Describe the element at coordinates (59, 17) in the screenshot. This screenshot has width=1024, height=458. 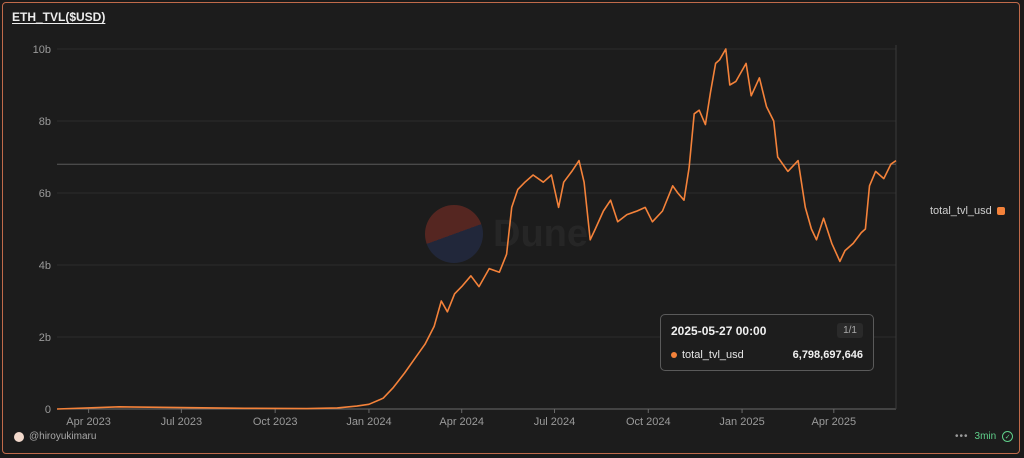
I see `chart-title: ETH_TVL($USD)` at that location.